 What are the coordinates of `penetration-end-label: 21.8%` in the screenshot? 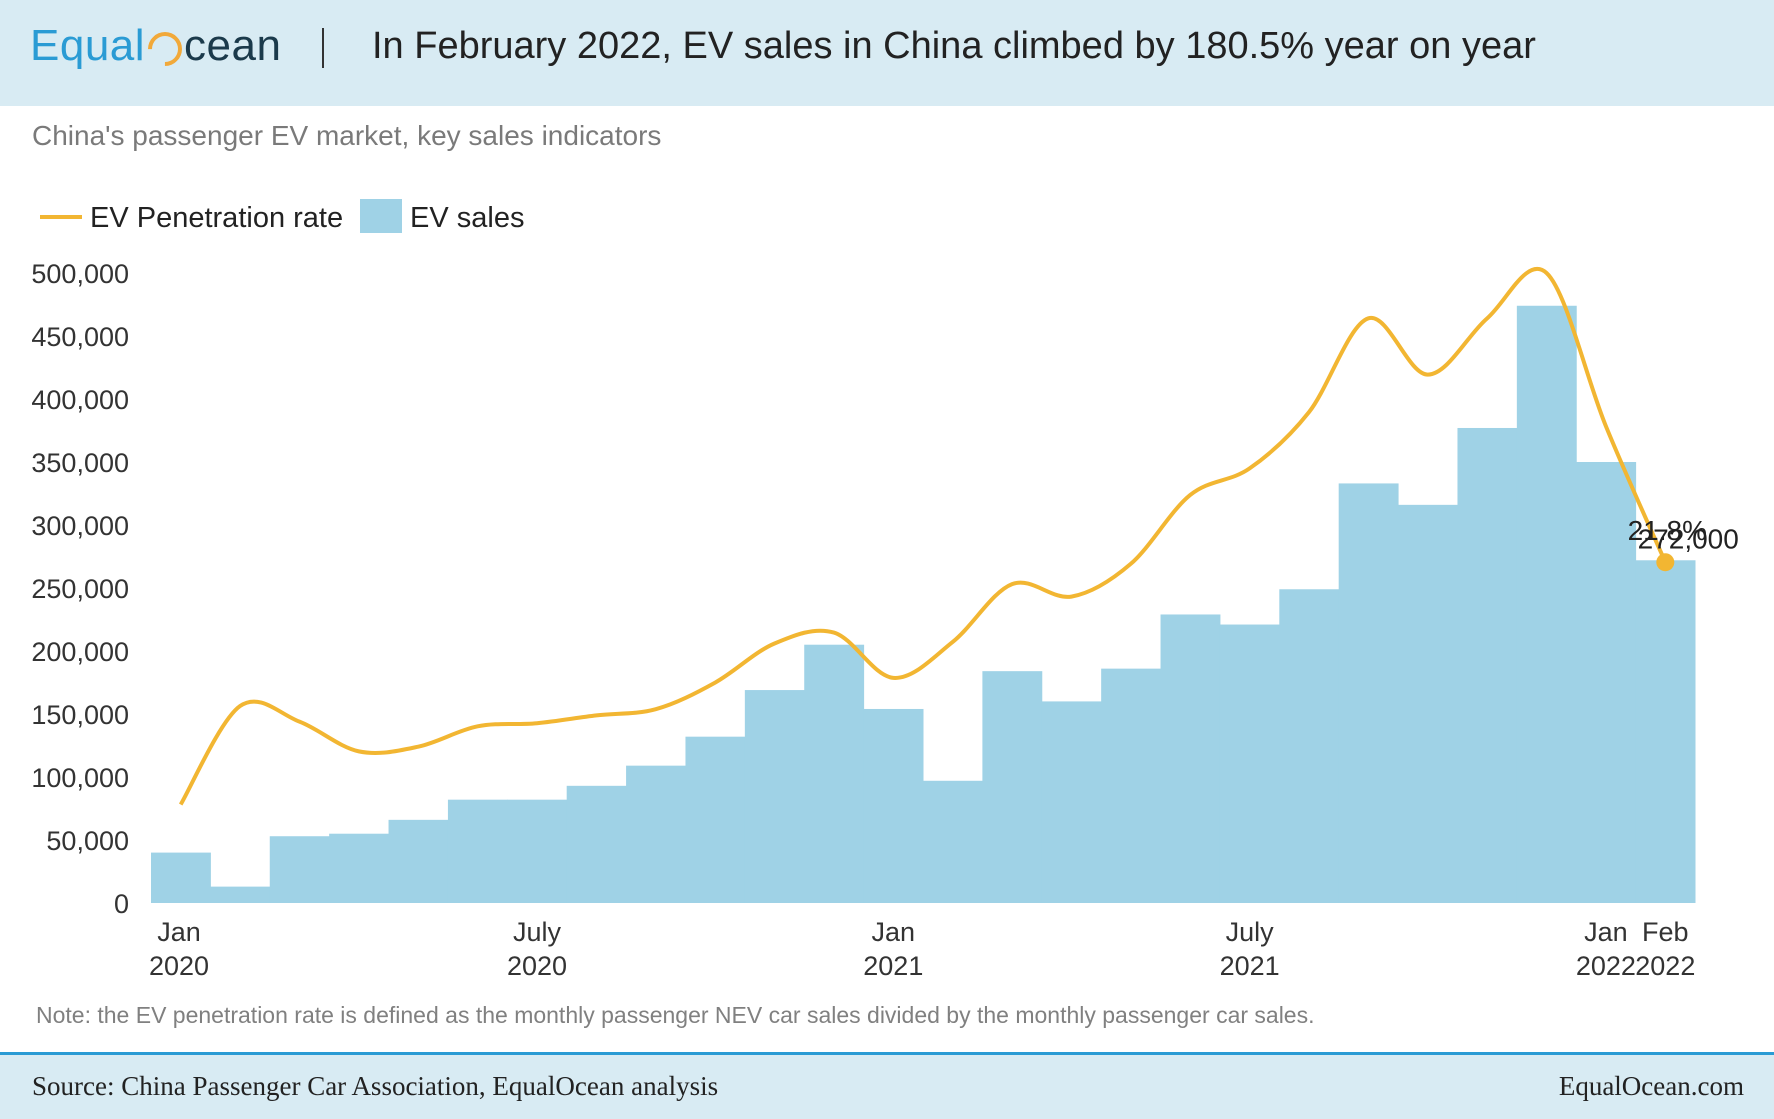 It's located at (1667, 530).